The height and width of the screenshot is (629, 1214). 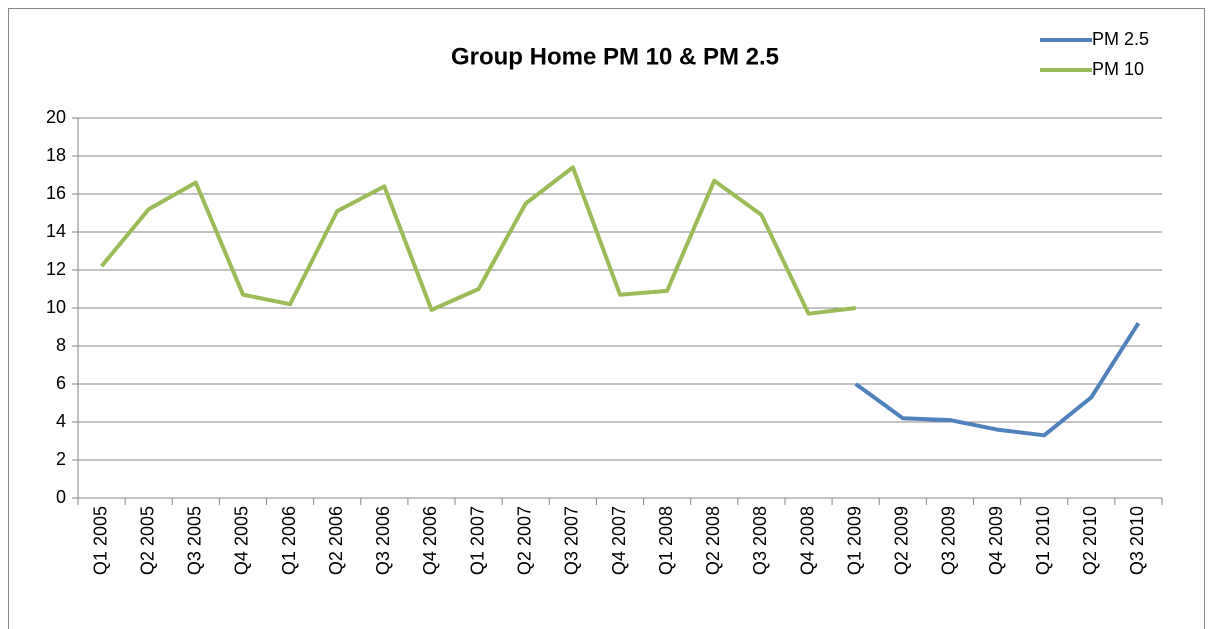 What do you see at coordinates (61, 497) in the screenshot?
I see `y-tick-label: 0` at bounding box center [61, 497].